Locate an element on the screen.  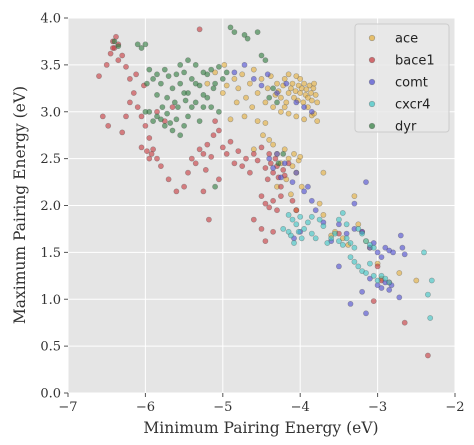
y-tick-label: 2.5 is located at coordinates (50, 159).